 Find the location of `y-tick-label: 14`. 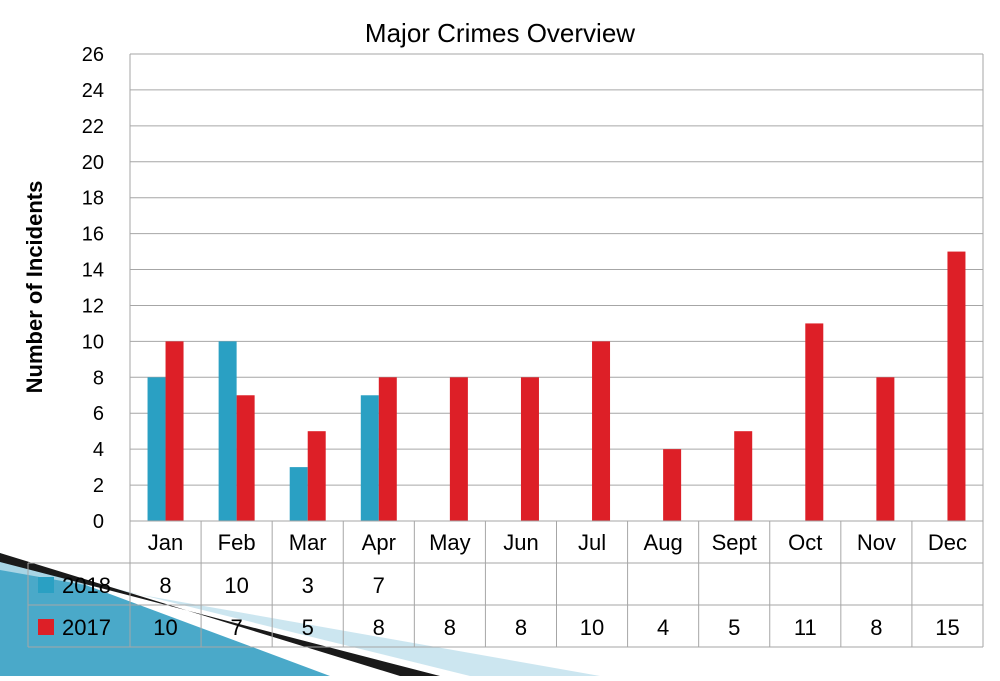

y-tick-label: 14 is located at coordinates (93, 271).